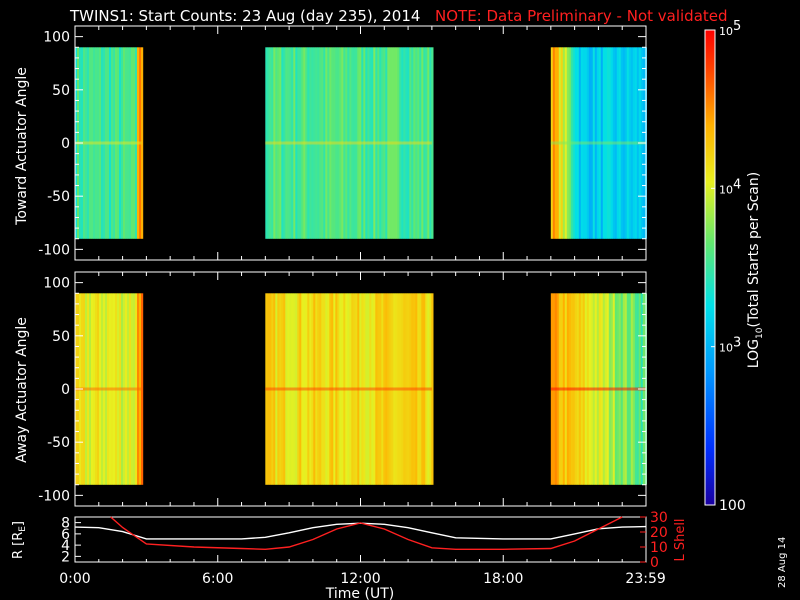 This screenshot has width=800, height=600. Describe the element at coordinates (18, 545) in the screenshot. I see `orbit-ylabel-text: R [R` at that location.